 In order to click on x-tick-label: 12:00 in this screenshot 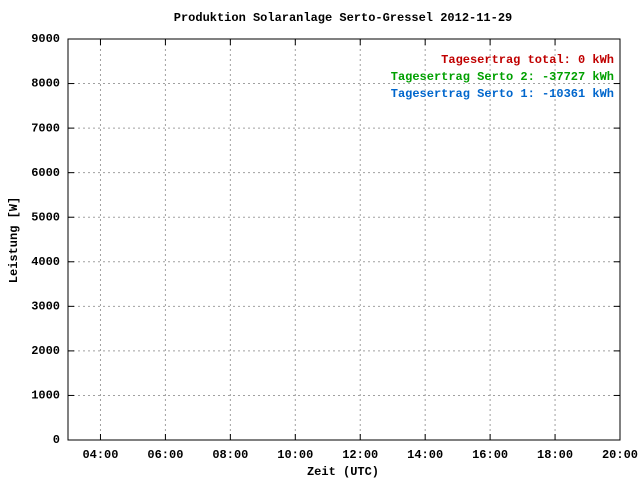, I will do `click(360, 455)`.